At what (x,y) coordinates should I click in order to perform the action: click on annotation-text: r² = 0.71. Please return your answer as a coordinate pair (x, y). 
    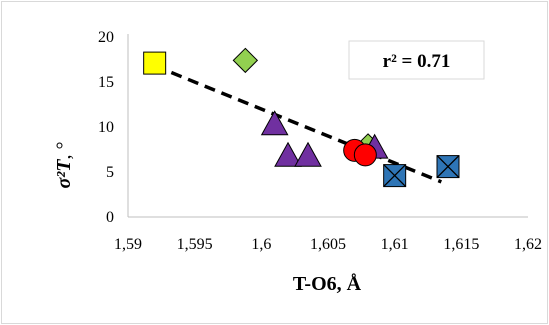
    Looking at the image, I should click on (417, 61).